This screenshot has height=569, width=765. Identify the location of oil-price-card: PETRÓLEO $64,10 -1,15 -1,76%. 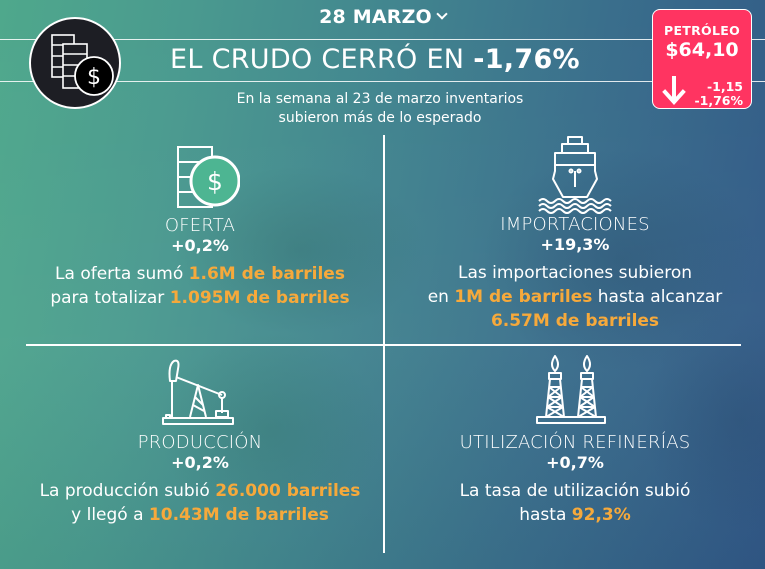
(702, 59).